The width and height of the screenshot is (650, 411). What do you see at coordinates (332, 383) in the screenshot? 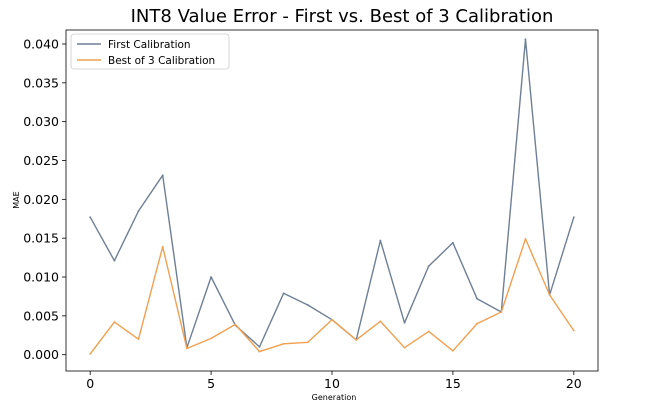
I see `x-tick-label: 10` at bounding box center [332, 383].